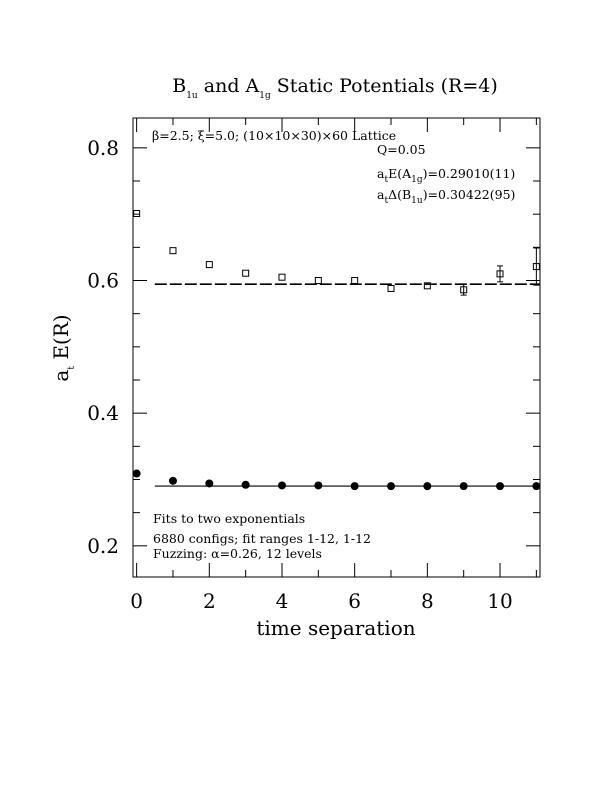 This screenshot has width=612, height=792. Describe the element at coordinates (401, 149) in the screenshot. I see `q-annotation: Q=0.05` at that location.